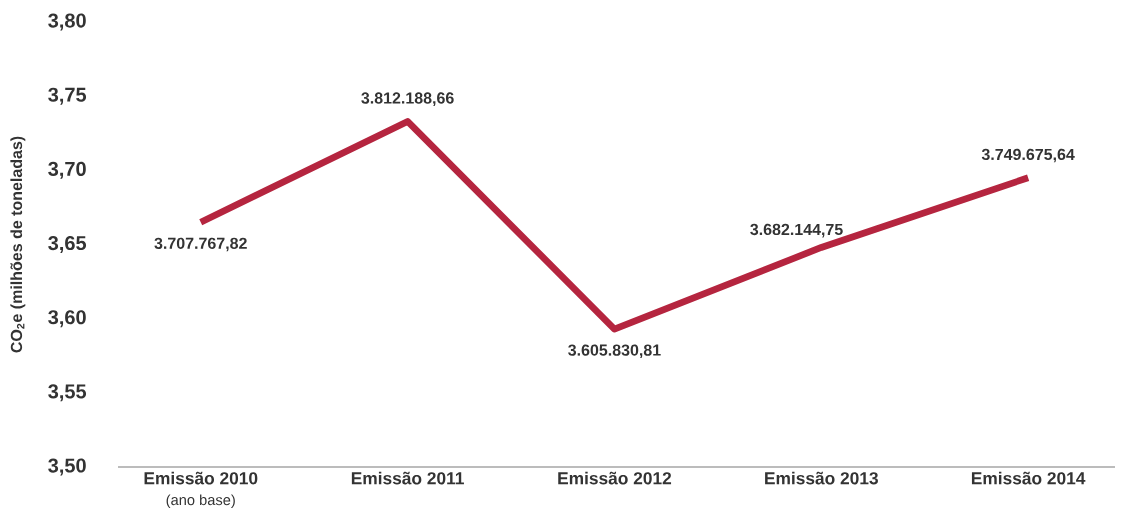  What do you see at coordinates (67, 244) in the screenshot?
I see `y-tick-label: 3,65` at bounding box center [67, 244].